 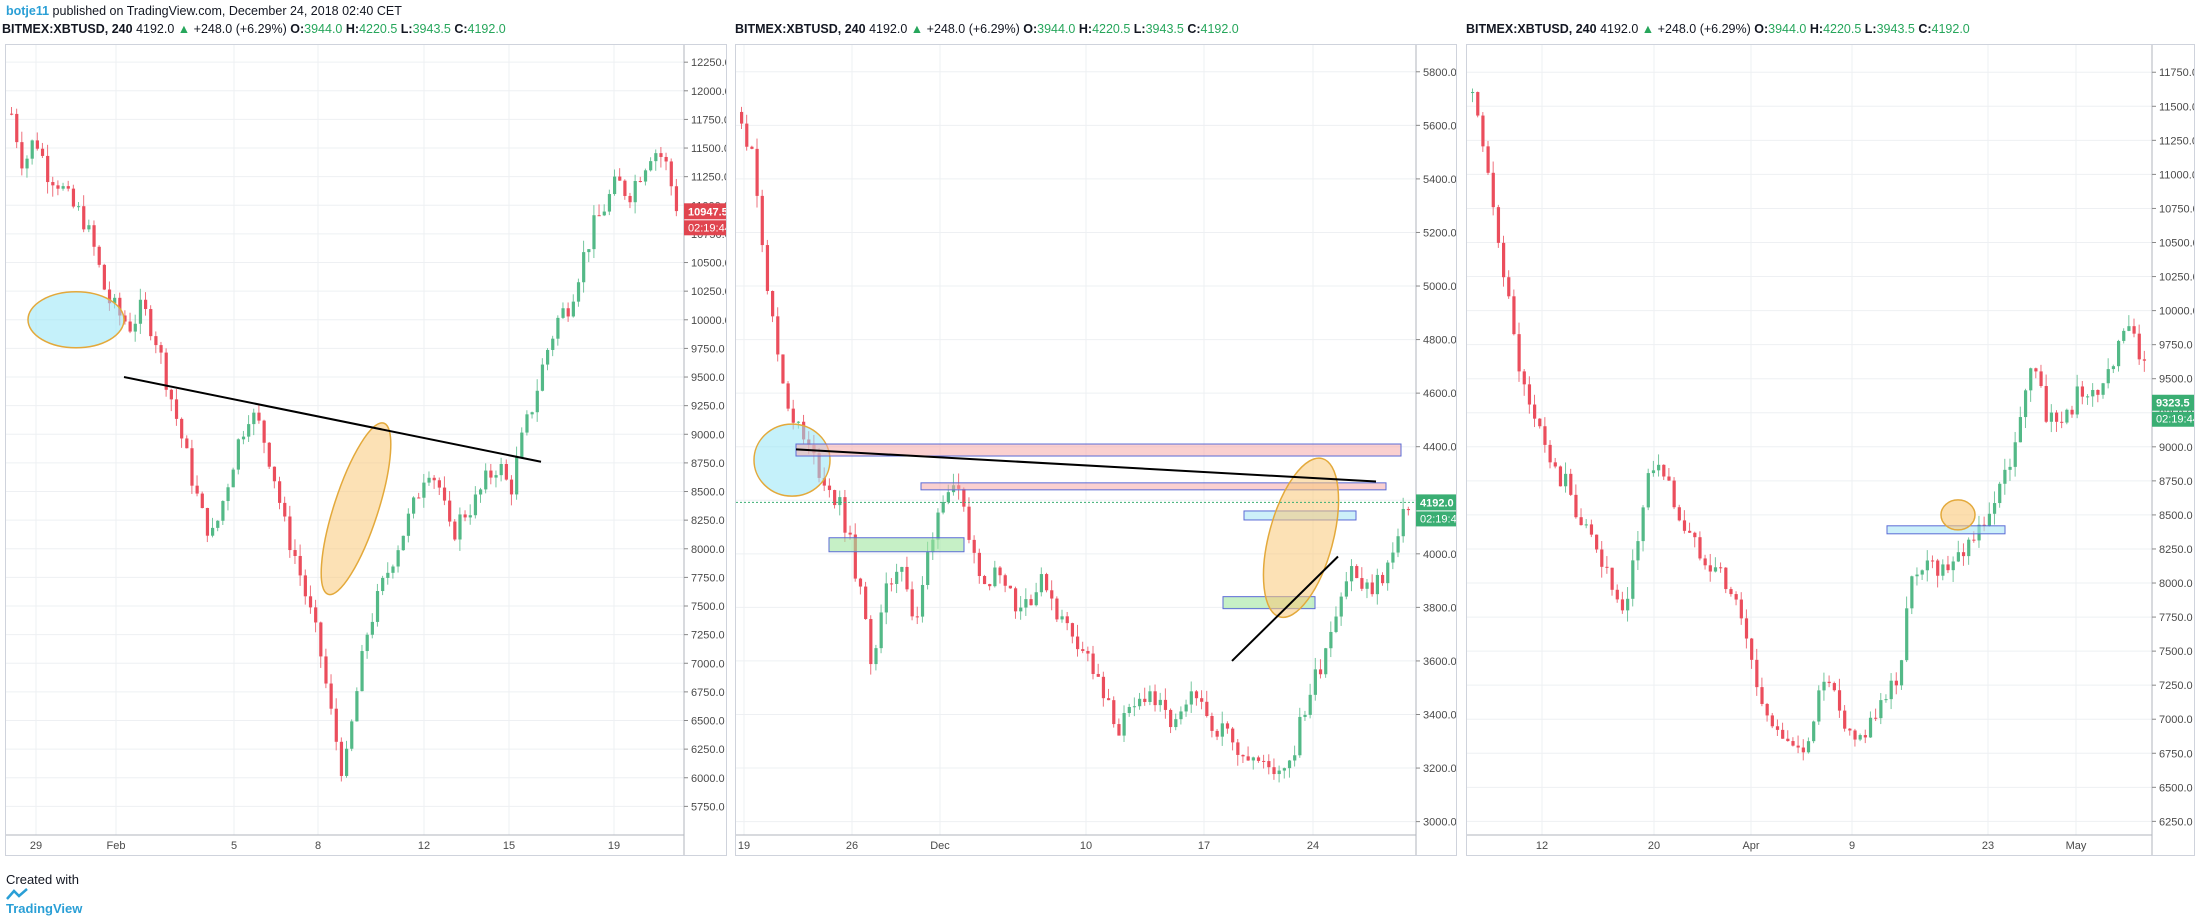 I want to click on x-tick-label: 8, so click(x=318, y=846).